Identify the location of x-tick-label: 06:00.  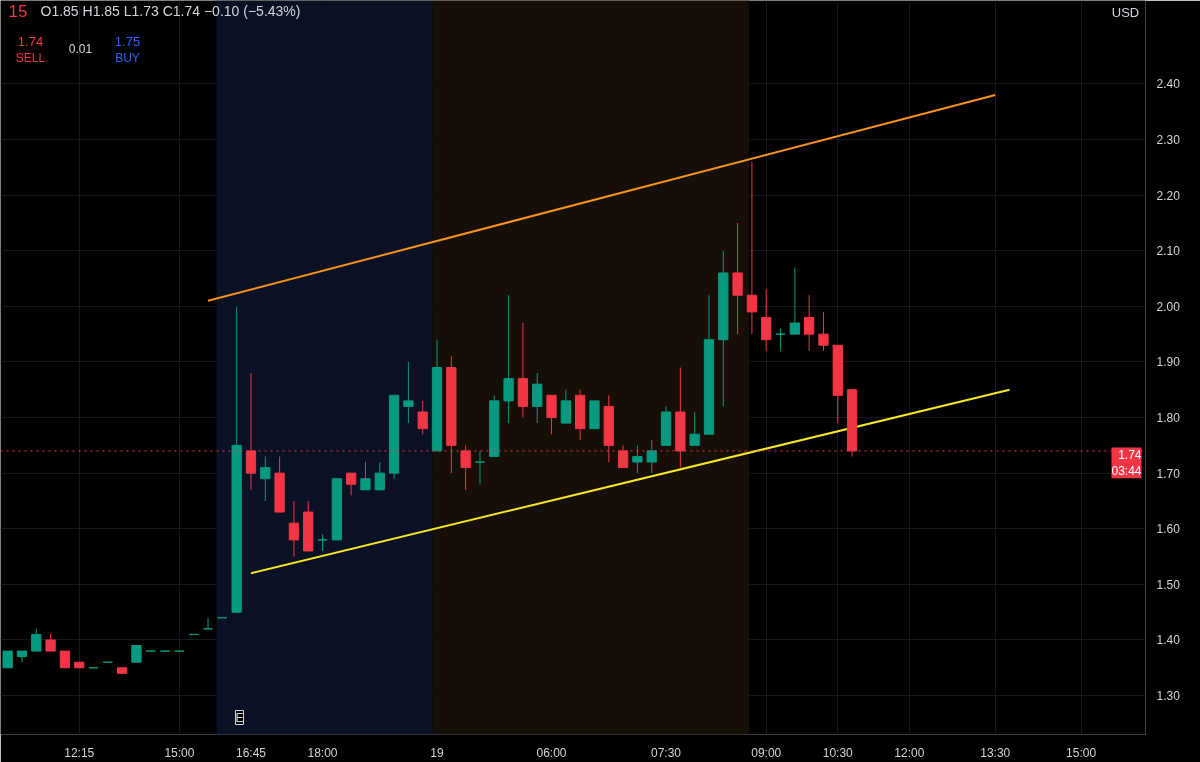
(551, 752).